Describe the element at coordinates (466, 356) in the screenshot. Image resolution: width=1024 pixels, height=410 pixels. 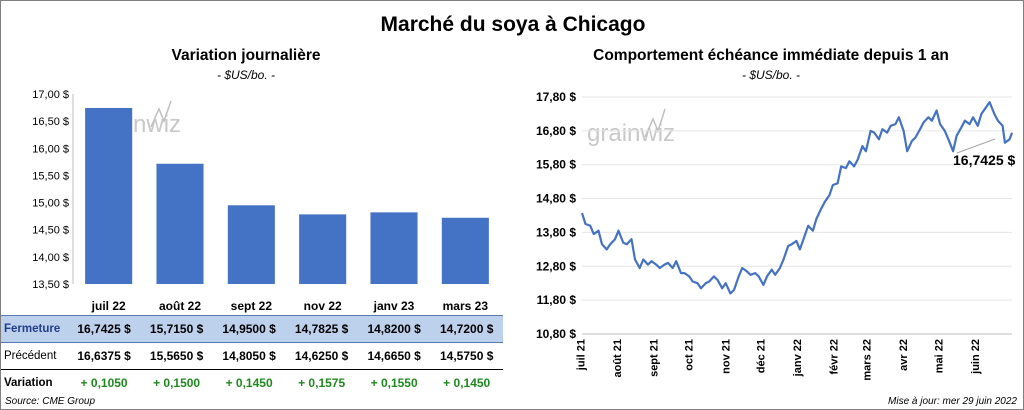
I see `table-cell: 14,5750 $` at that location.